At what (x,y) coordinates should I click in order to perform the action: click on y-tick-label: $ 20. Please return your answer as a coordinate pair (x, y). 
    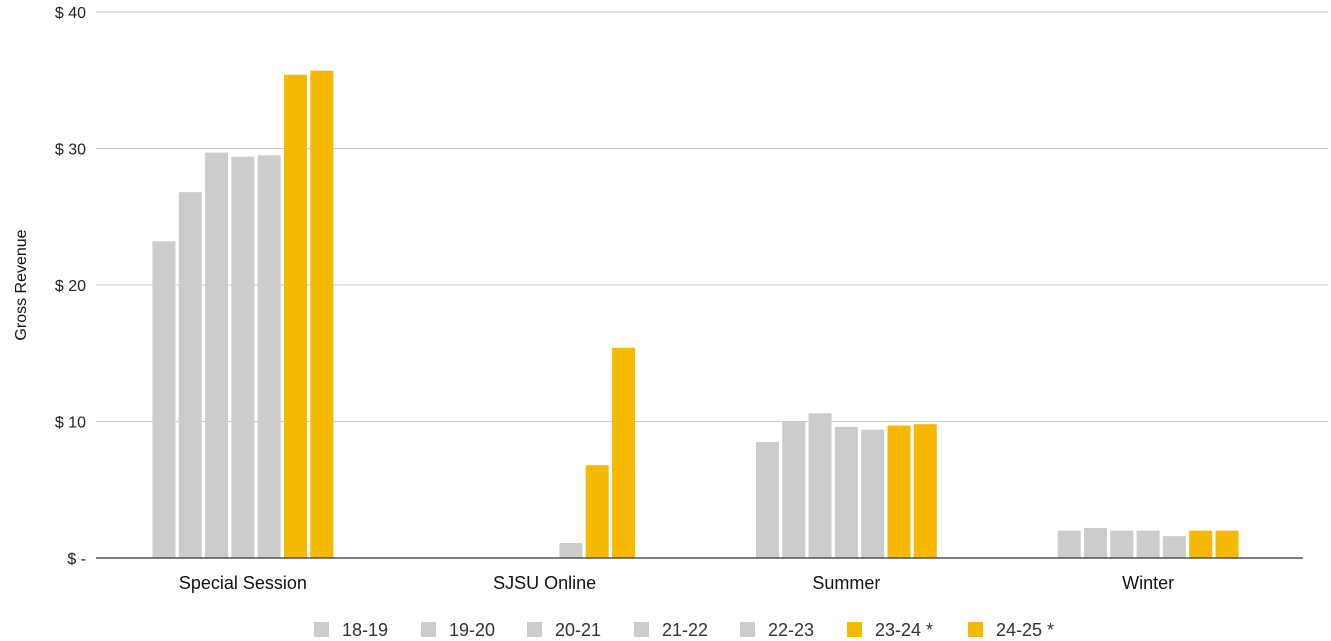
    Looking at the image, I should click on (70, 286).